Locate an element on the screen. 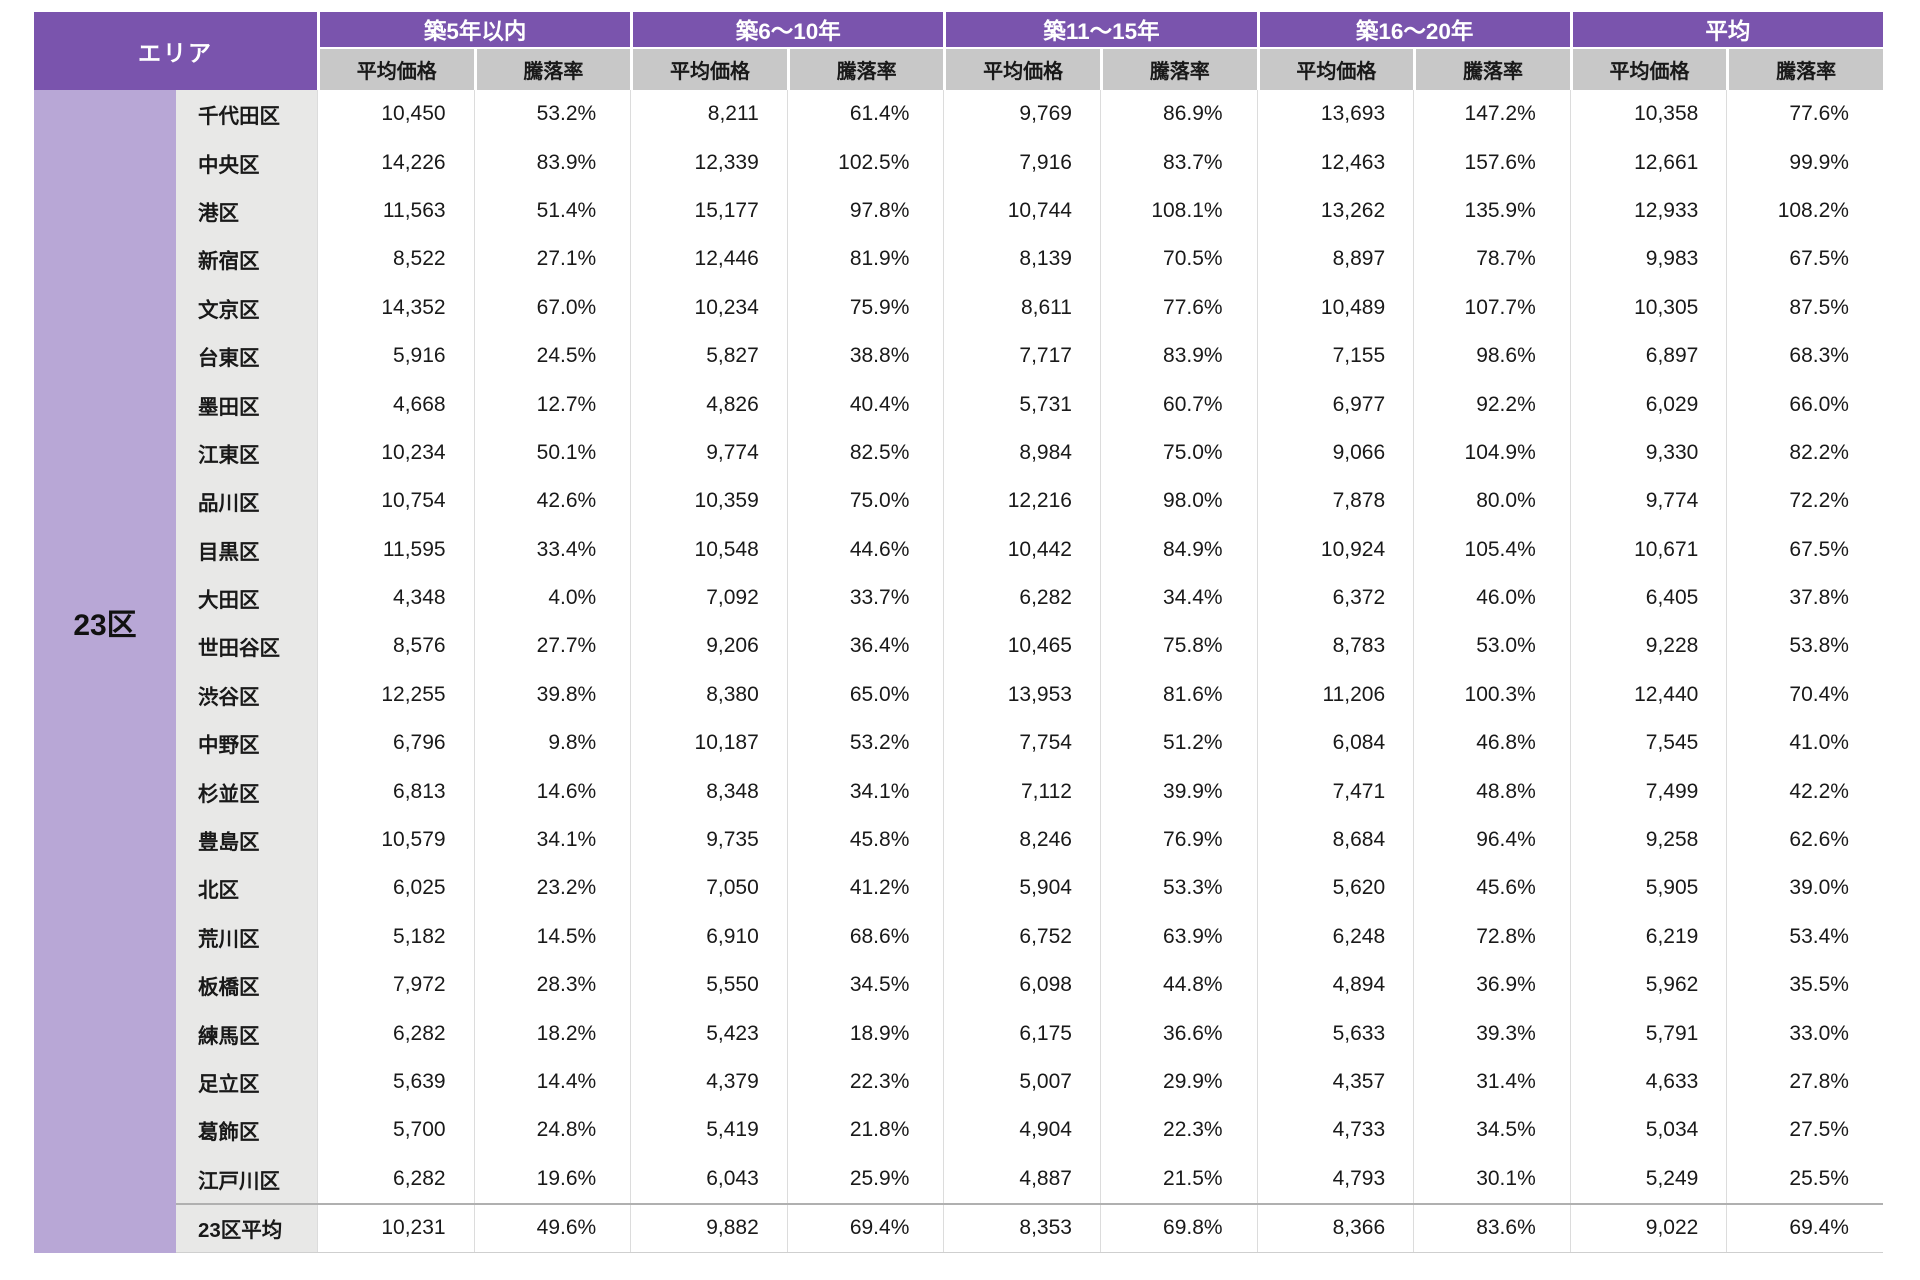 Image resolution: width=1920 pixels, height=1280 pixels. rate-cell: 75.8% is located at coordinates (1178, 646).